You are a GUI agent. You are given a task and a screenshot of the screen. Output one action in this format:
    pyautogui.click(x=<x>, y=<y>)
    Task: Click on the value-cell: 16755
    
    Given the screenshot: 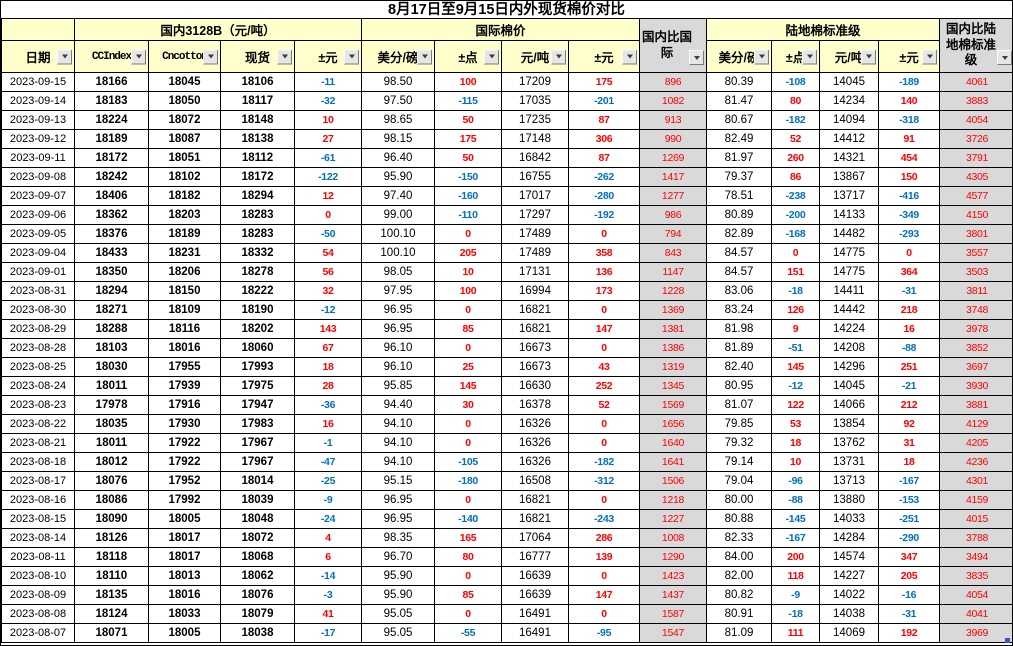 What is the action you would take?
    pyautogui.click(x=535, y=177)
    